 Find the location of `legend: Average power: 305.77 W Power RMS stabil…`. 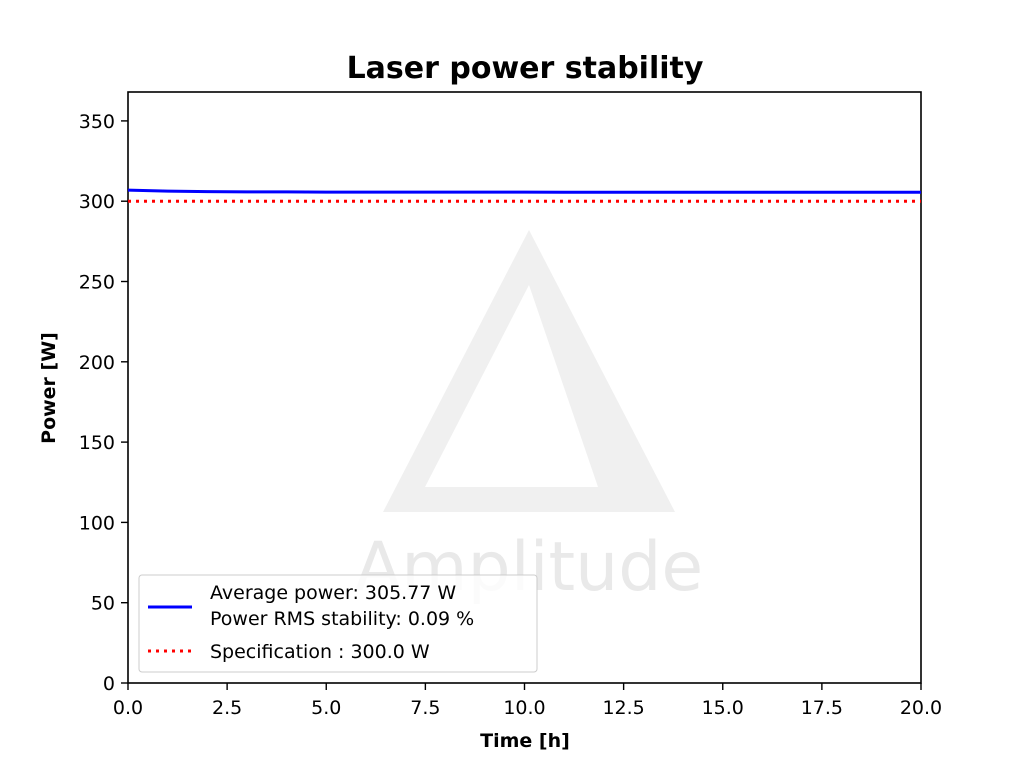

legend: Average power: 305.77 W Power RMS stabil… is located at coordinates (338, 623).